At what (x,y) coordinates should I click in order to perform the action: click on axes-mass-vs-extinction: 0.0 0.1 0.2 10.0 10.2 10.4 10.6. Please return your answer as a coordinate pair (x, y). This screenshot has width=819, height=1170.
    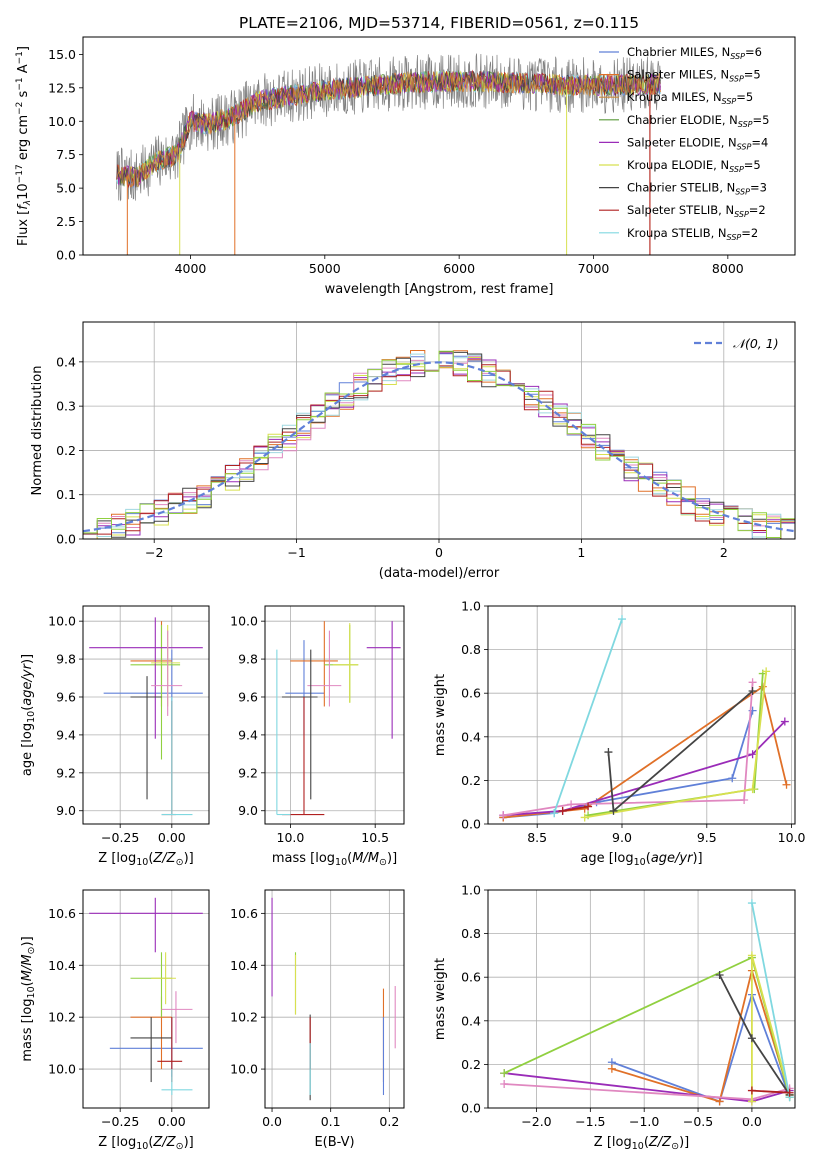
    Looking at the image, I should click on (317, 1009).